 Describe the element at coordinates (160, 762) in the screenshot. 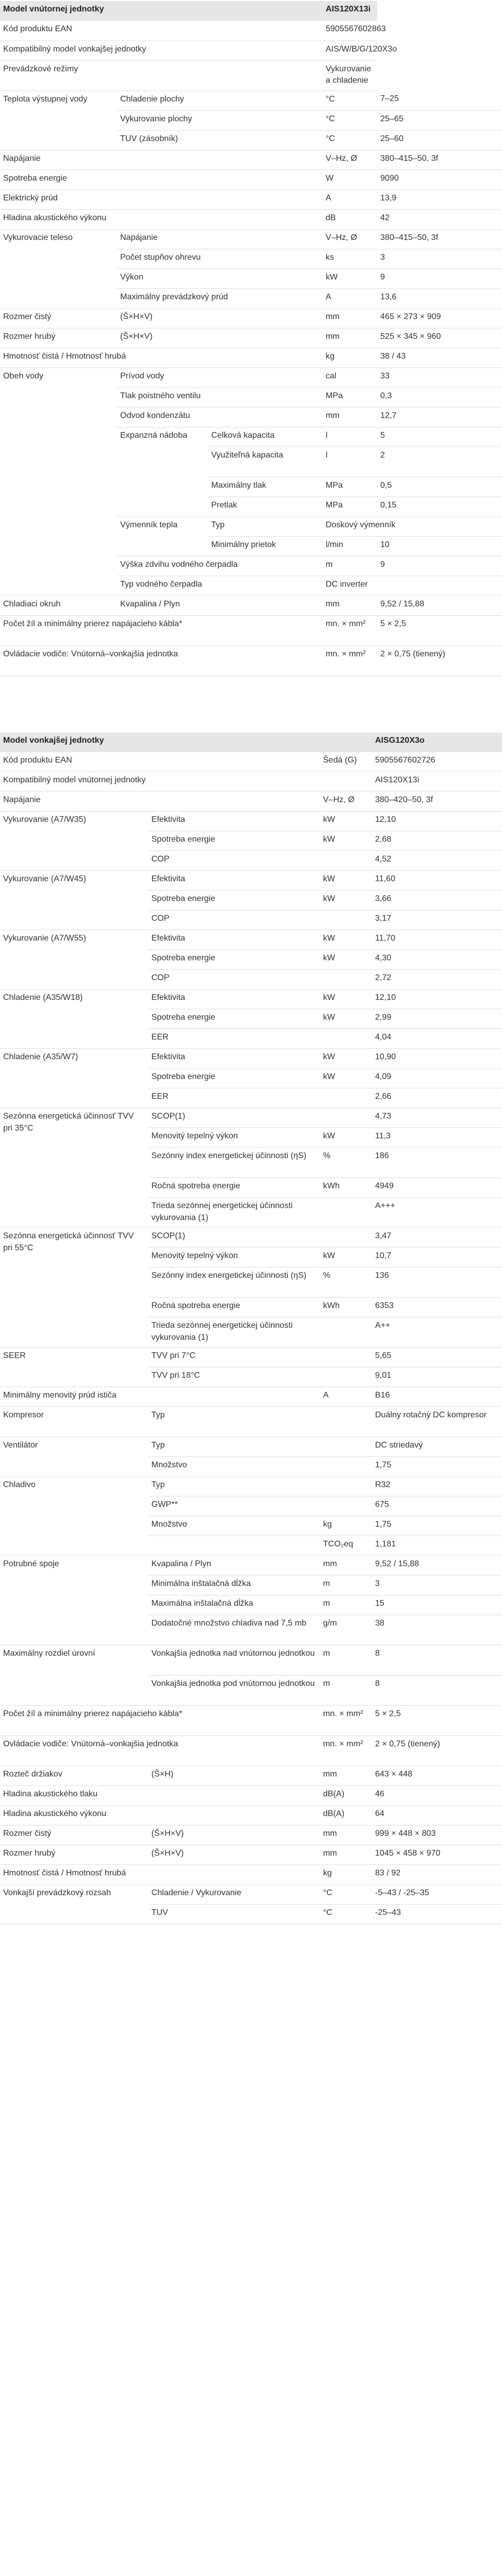

I see `spec-cell: Kód produktu EAN` at that location.